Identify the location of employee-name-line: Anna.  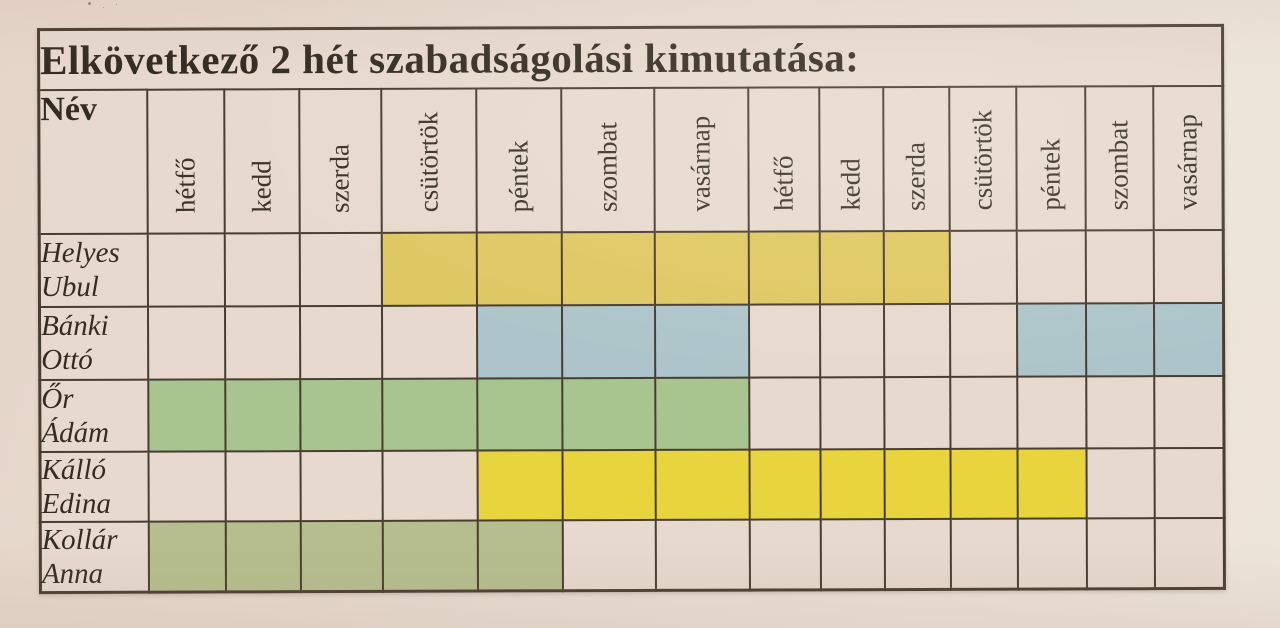
(72, 573).